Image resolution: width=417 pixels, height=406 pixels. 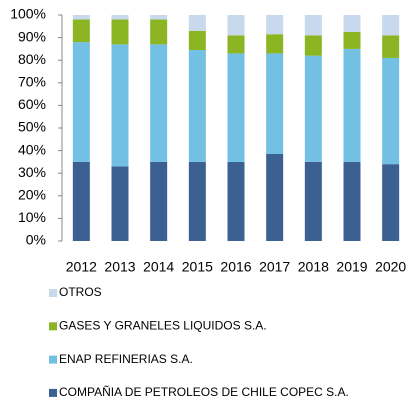 What do you see at coordinates (351, 267) in the screenshot?
I see `x-tick-label: 2019` at bounding box center [351, 267].